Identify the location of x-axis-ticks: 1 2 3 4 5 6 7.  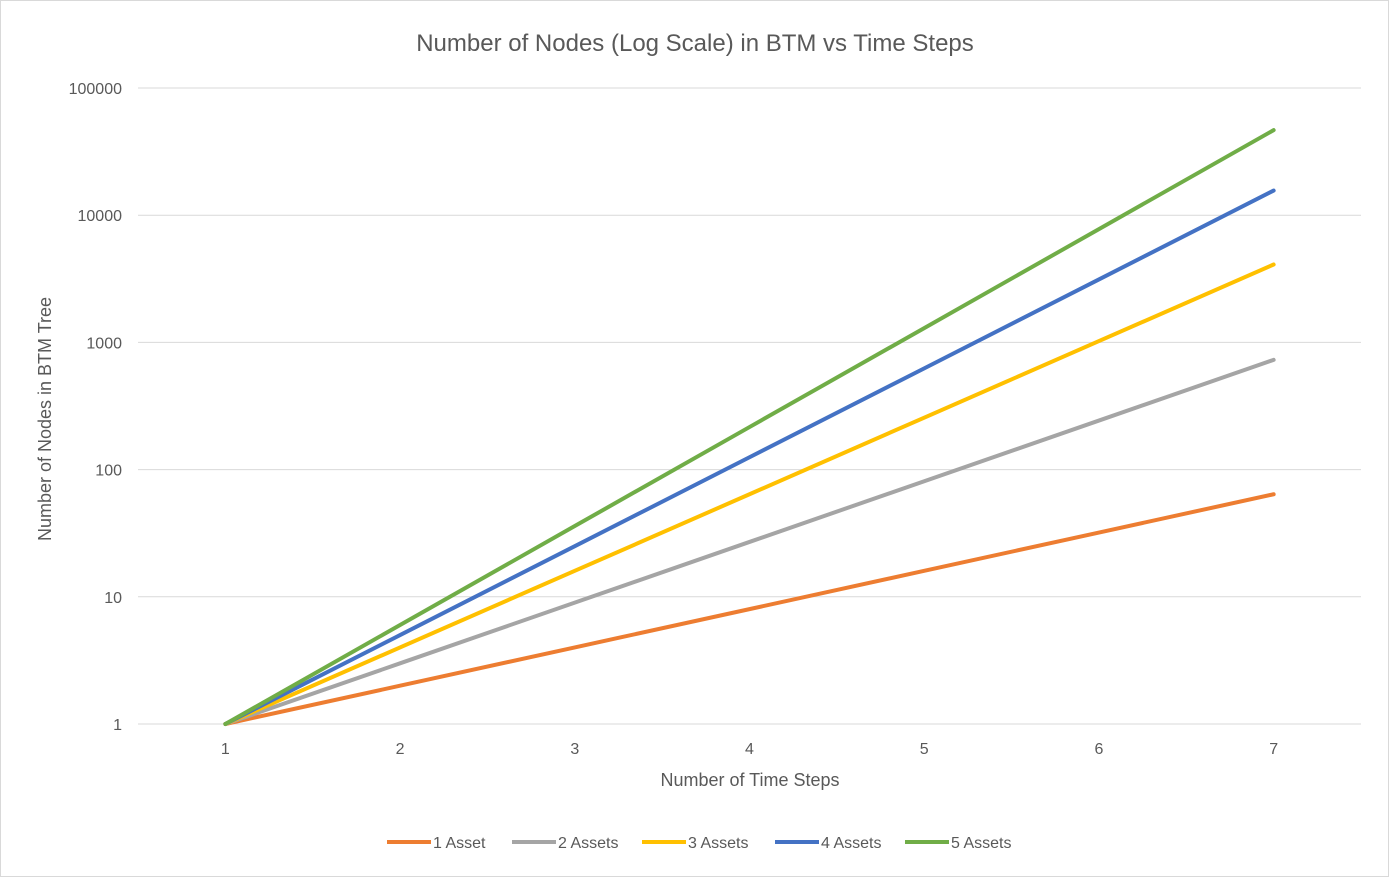
(749, 749).